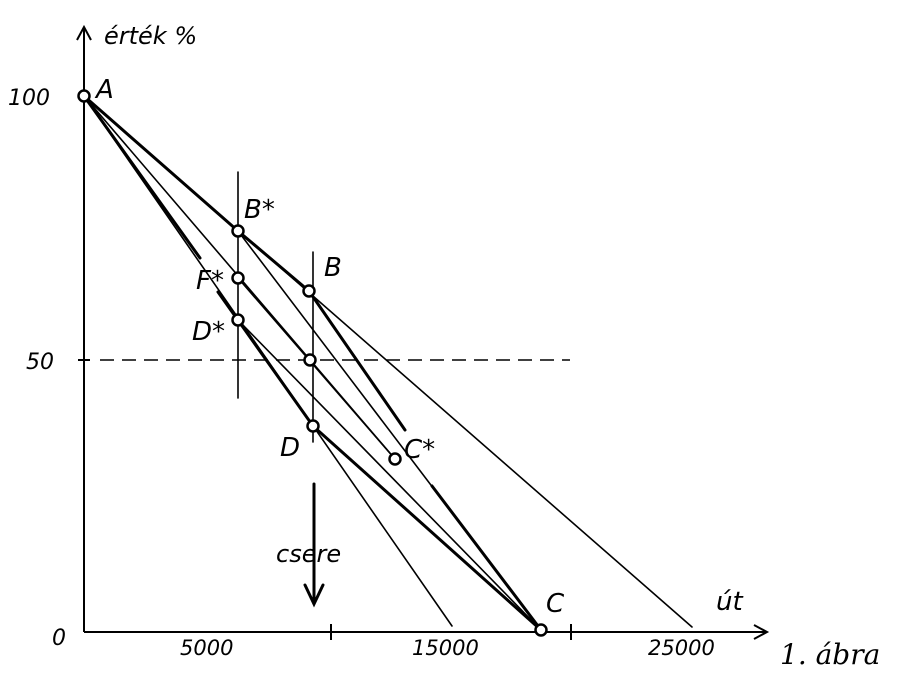 This screenshot has width=900, height=686. Describe the element at coordinates (333, 268) in the screenshot. I see `label-B: B` at that location.